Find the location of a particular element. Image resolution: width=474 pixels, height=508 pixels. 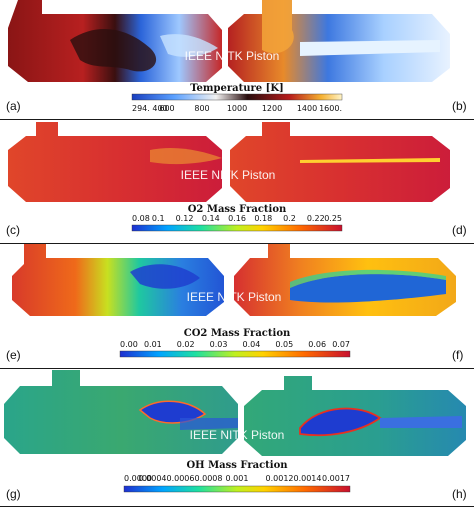

colorbar-tick-label: 1600. is located at coordinates (330, 108).